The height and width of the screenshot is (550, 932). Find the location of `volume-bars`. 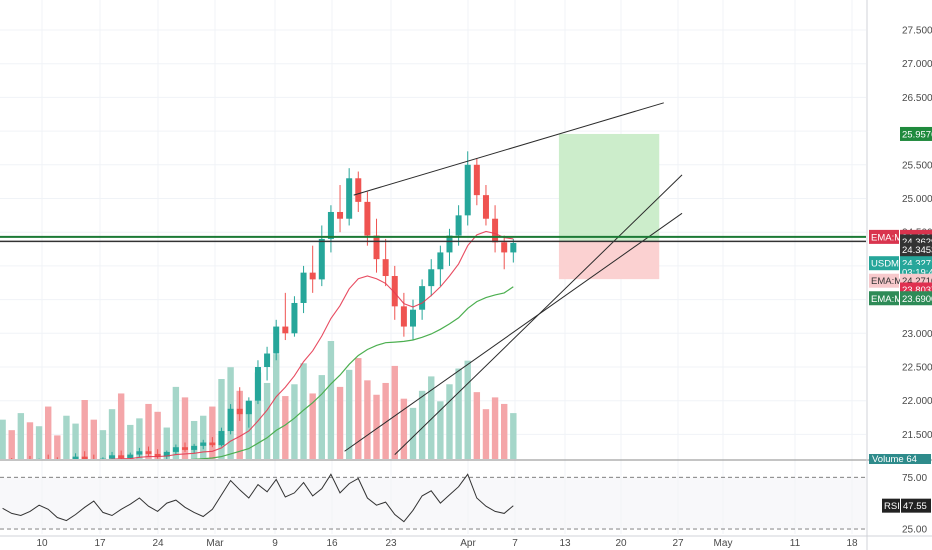

volume-bars is located at coordinates (258, 400).